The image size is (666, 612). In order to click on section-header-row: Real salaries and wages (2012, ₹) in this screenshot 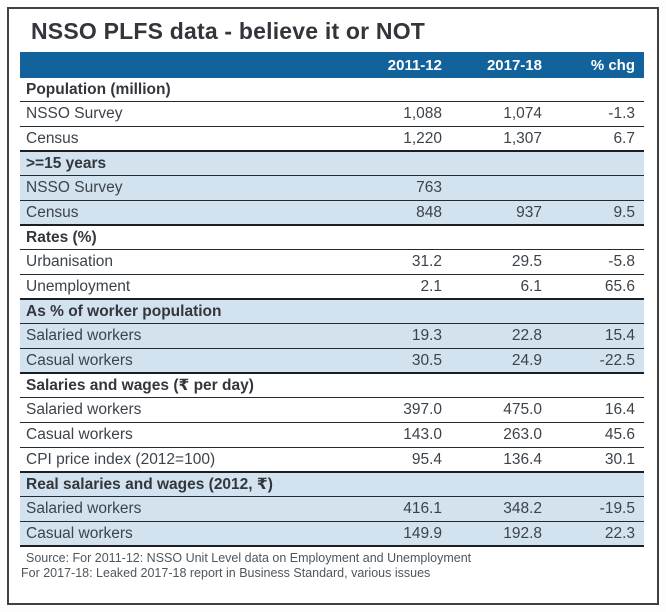, I will do `click(332, 485)`.